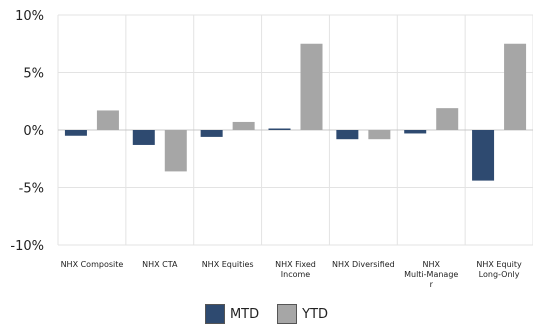  What do you see at coordinates (31, 189) in the screenshot?
I see `y-tick-label: -5%` at bounding box center [31, 189].